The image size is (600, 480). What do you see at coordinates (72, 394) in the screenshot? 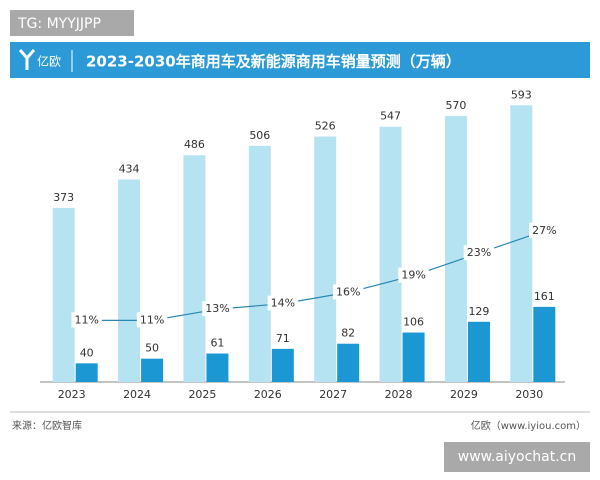
I see `x-tick-label: 2023` at bounding box center [72, 394].